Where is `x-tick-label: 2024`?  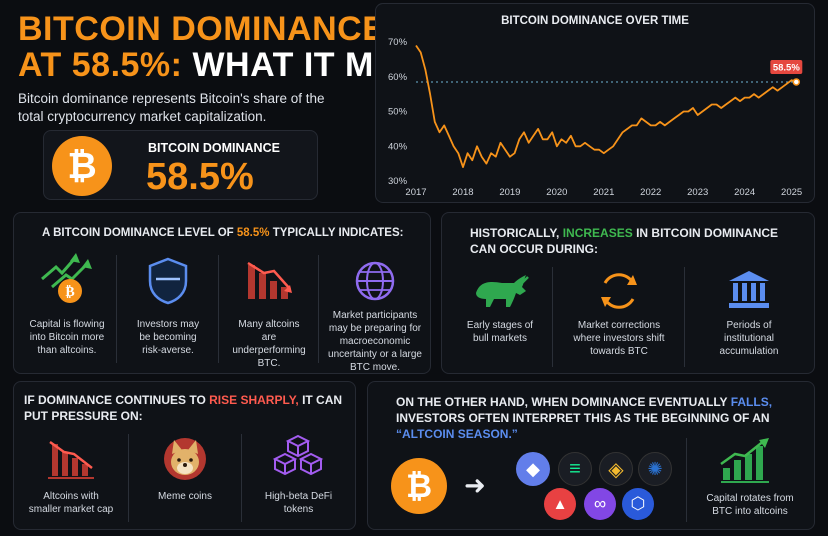 x-tick-label: 2024 is located at coordinates (744, 192).